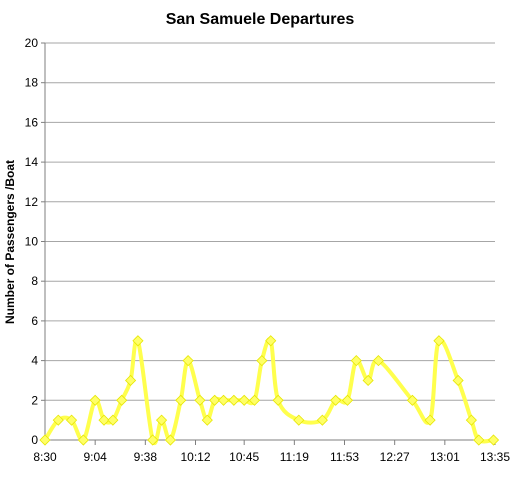 Image resolution: width=523 pixels, height=478 pixels. I want to click on x-tick-label: 10:45, so click(244, 457).